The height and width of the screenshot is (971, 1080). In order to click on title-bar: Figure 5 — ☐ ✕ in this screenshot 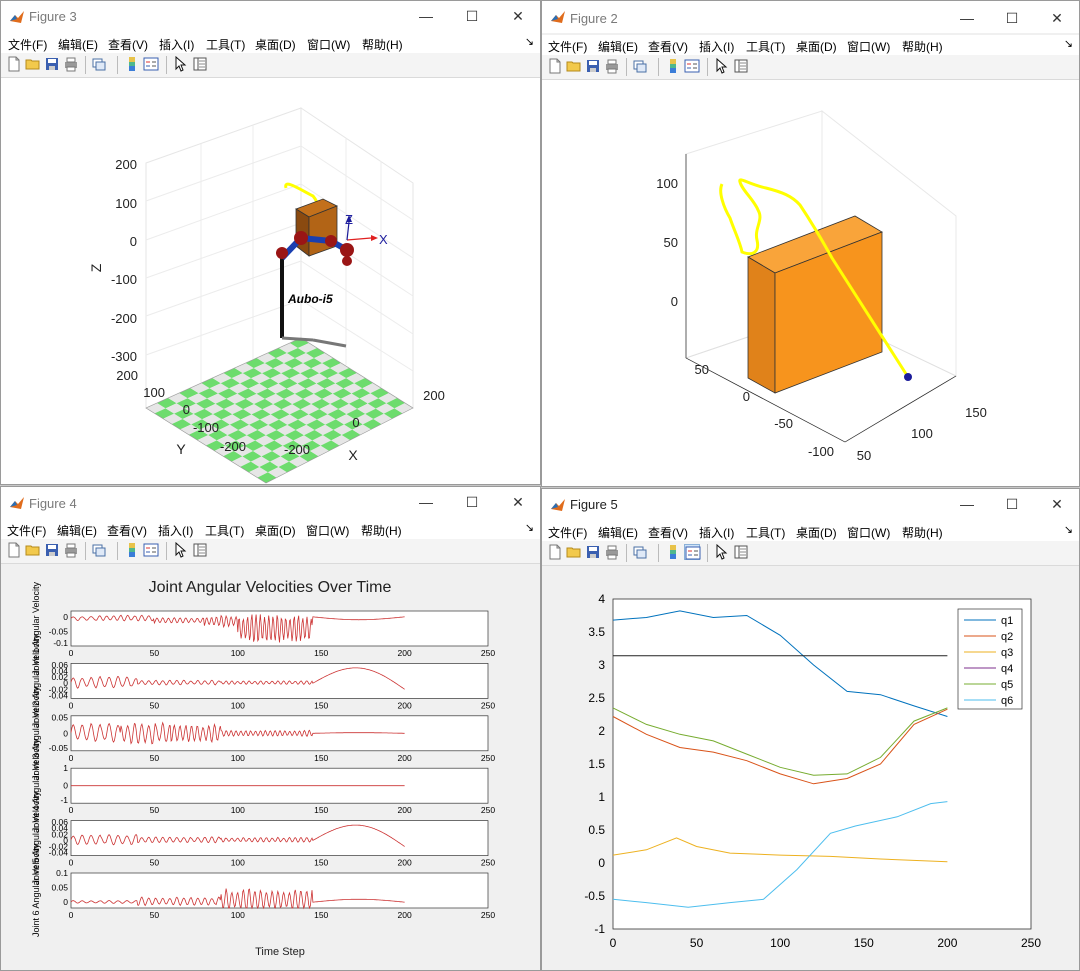, I will do `click(810, 505)`.